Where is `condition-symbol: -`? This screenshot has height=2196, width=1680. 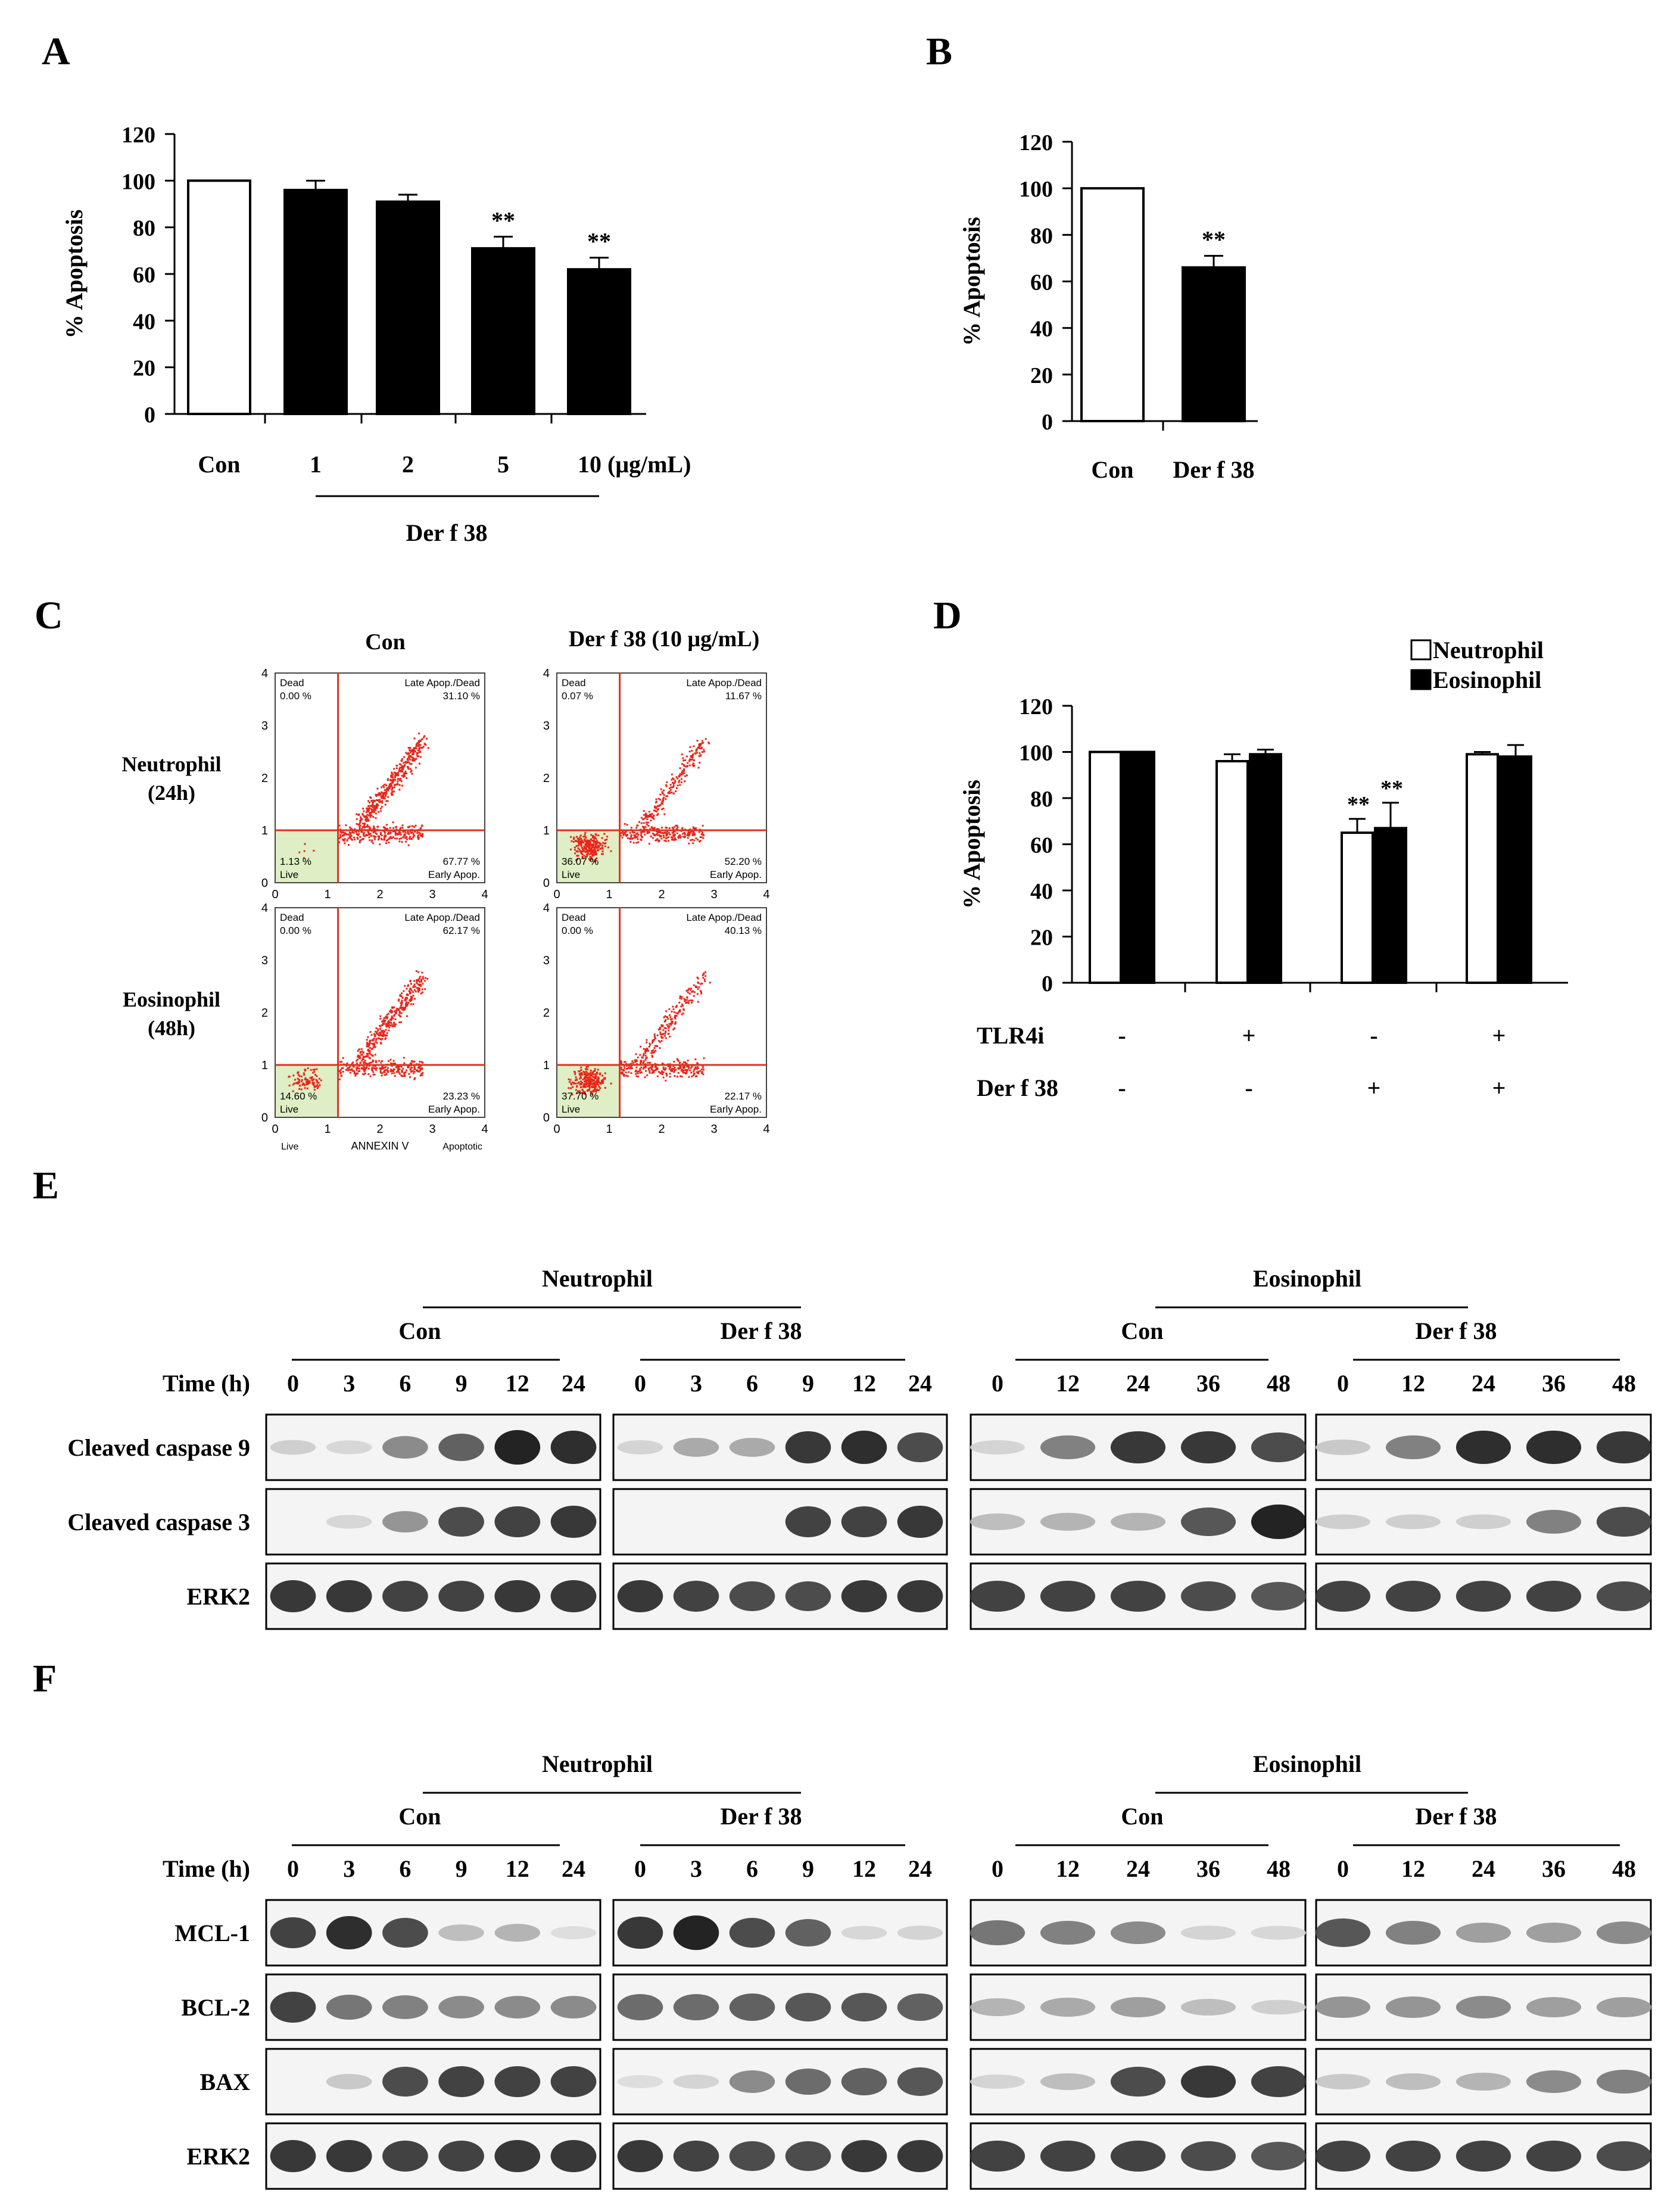
condition-symbol: - is located at coordinates (1122, 1087).